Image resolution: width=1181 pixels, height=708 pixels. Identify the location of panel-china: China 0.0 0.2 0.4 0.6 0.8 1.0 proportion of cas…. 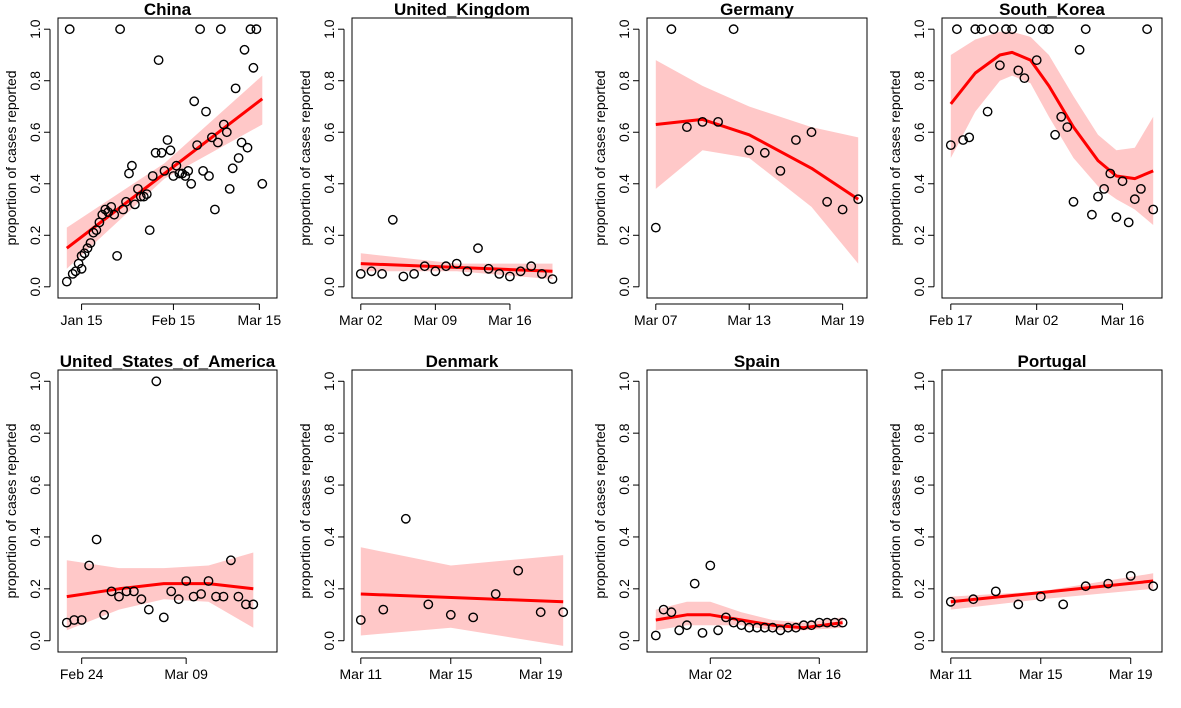
(142, 164).